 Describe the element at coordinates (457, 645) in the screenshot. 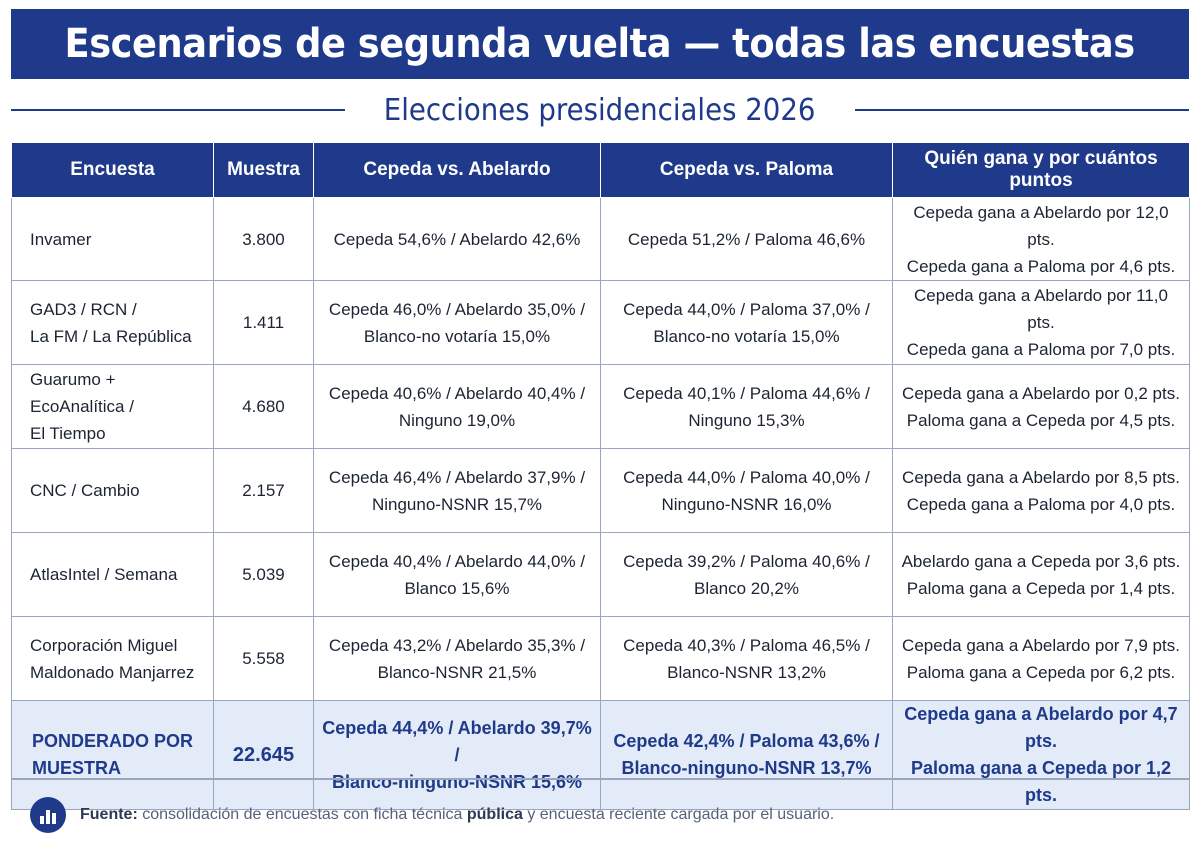

I see `cell-line: Cepeda 43,2% / Abelardo 35,3% /` at that location.